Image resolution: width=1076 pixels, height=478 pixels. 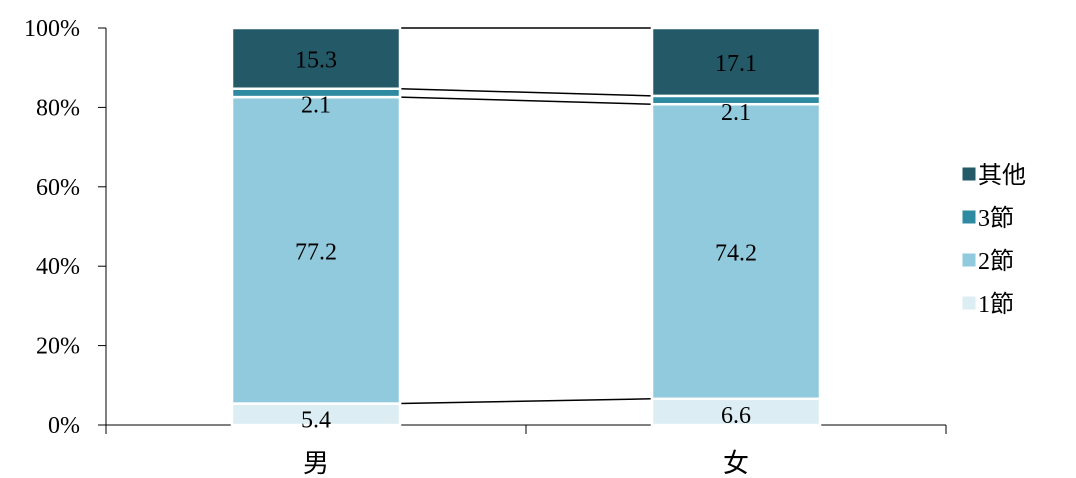 I want to click on y-tick-label: 0%, so click(x=64, y=426).